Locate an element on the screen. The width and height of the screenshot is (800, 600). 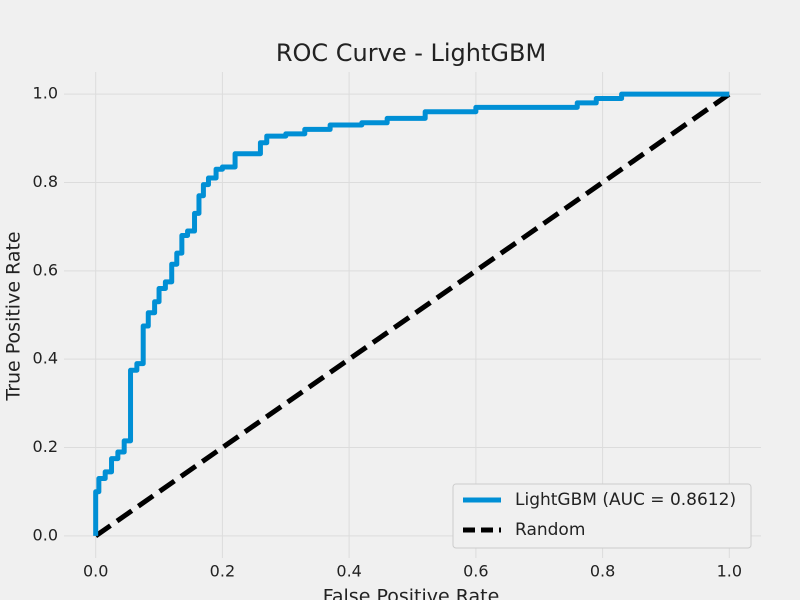
y-axis-label: True Positive Rate is located at coordinates (14, 316).